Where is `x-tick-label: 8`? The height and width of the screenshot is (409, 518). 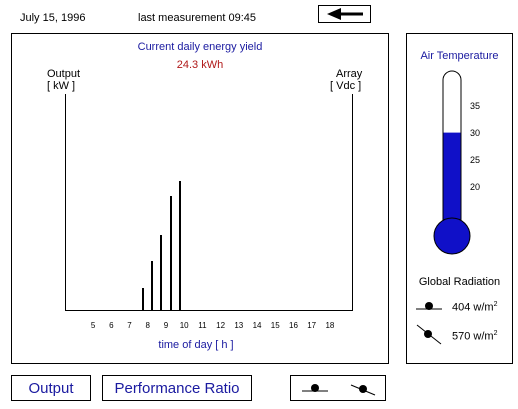 x-tick-label: 8 is located at coordinates (147, 325).